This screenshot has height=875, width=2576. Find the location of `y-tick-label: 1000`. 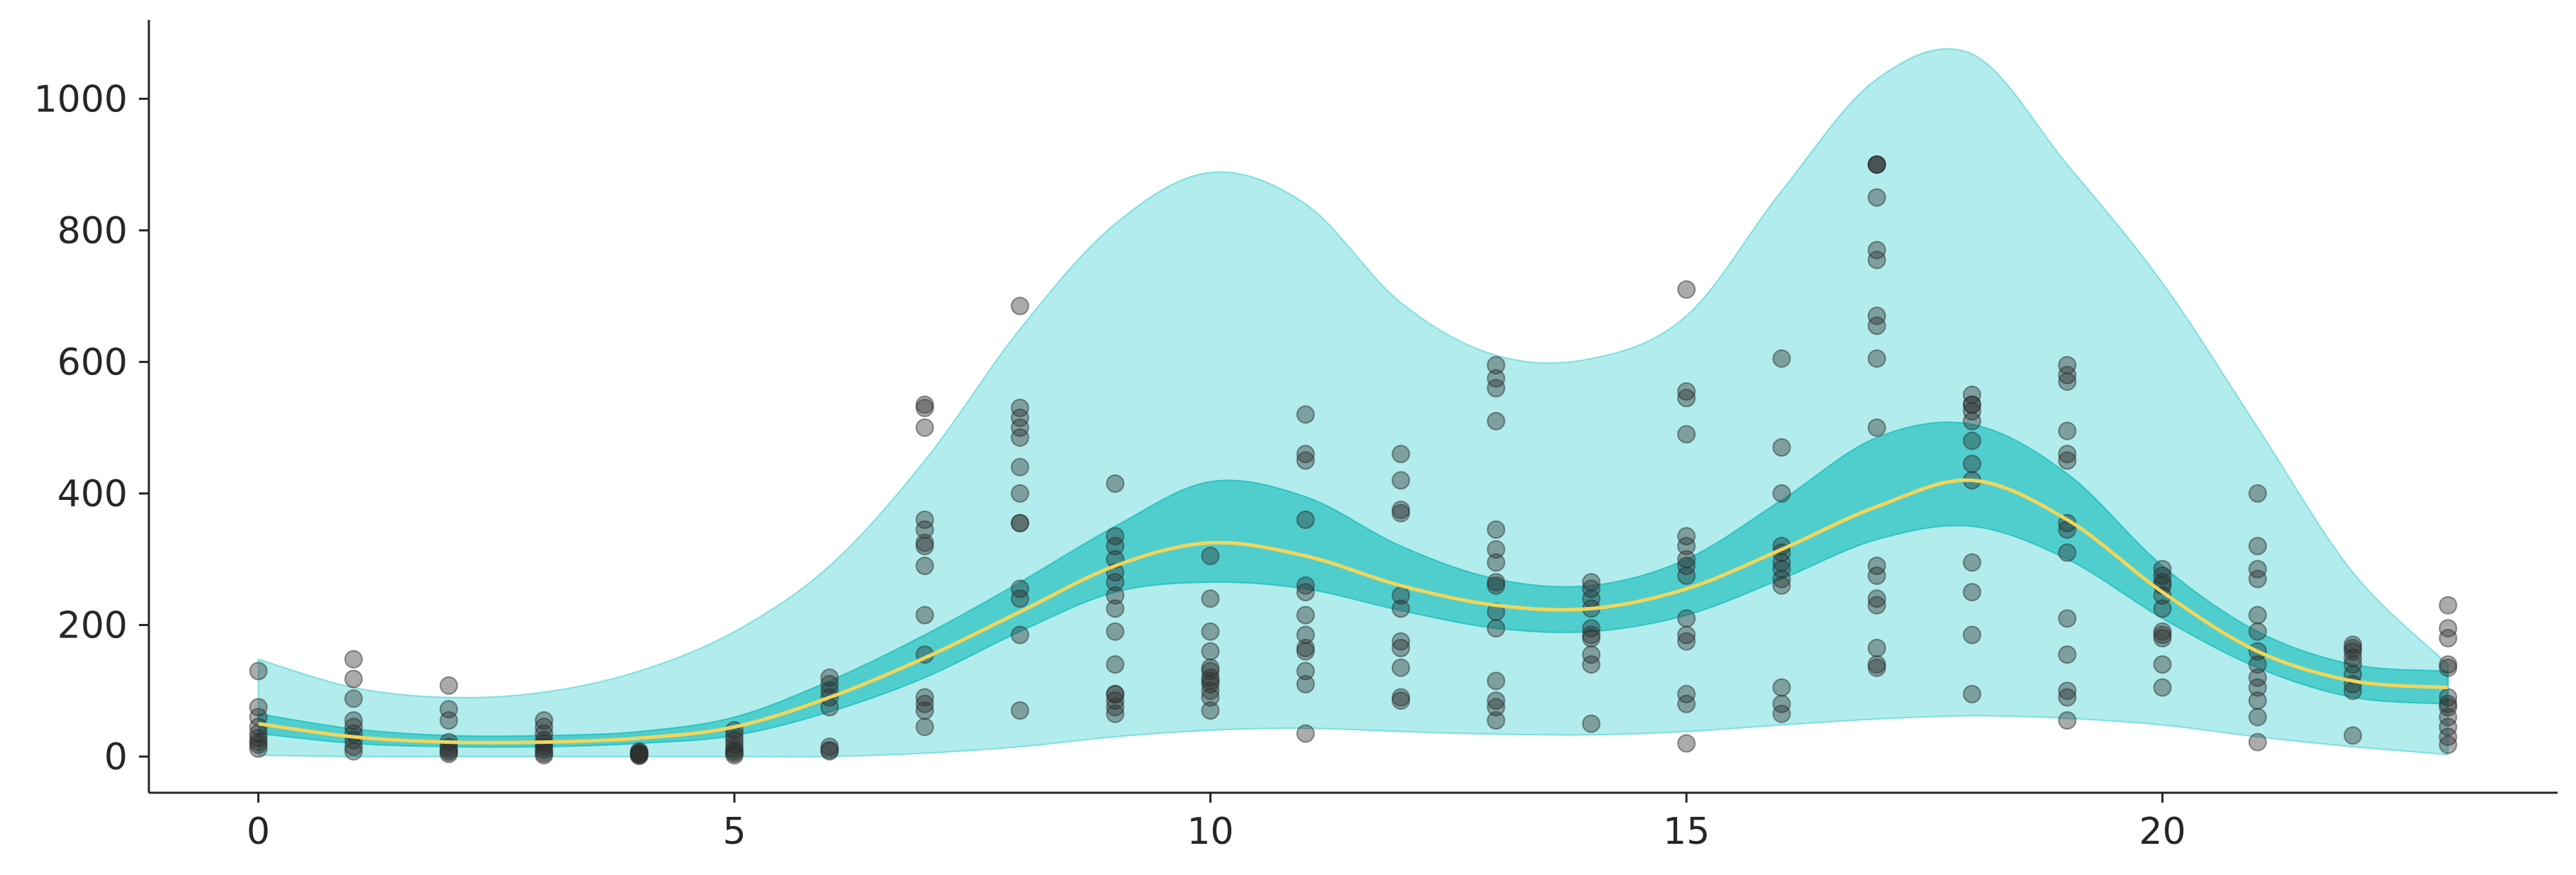

y-tick-label: 1000 is located at coordinates (81, 100).